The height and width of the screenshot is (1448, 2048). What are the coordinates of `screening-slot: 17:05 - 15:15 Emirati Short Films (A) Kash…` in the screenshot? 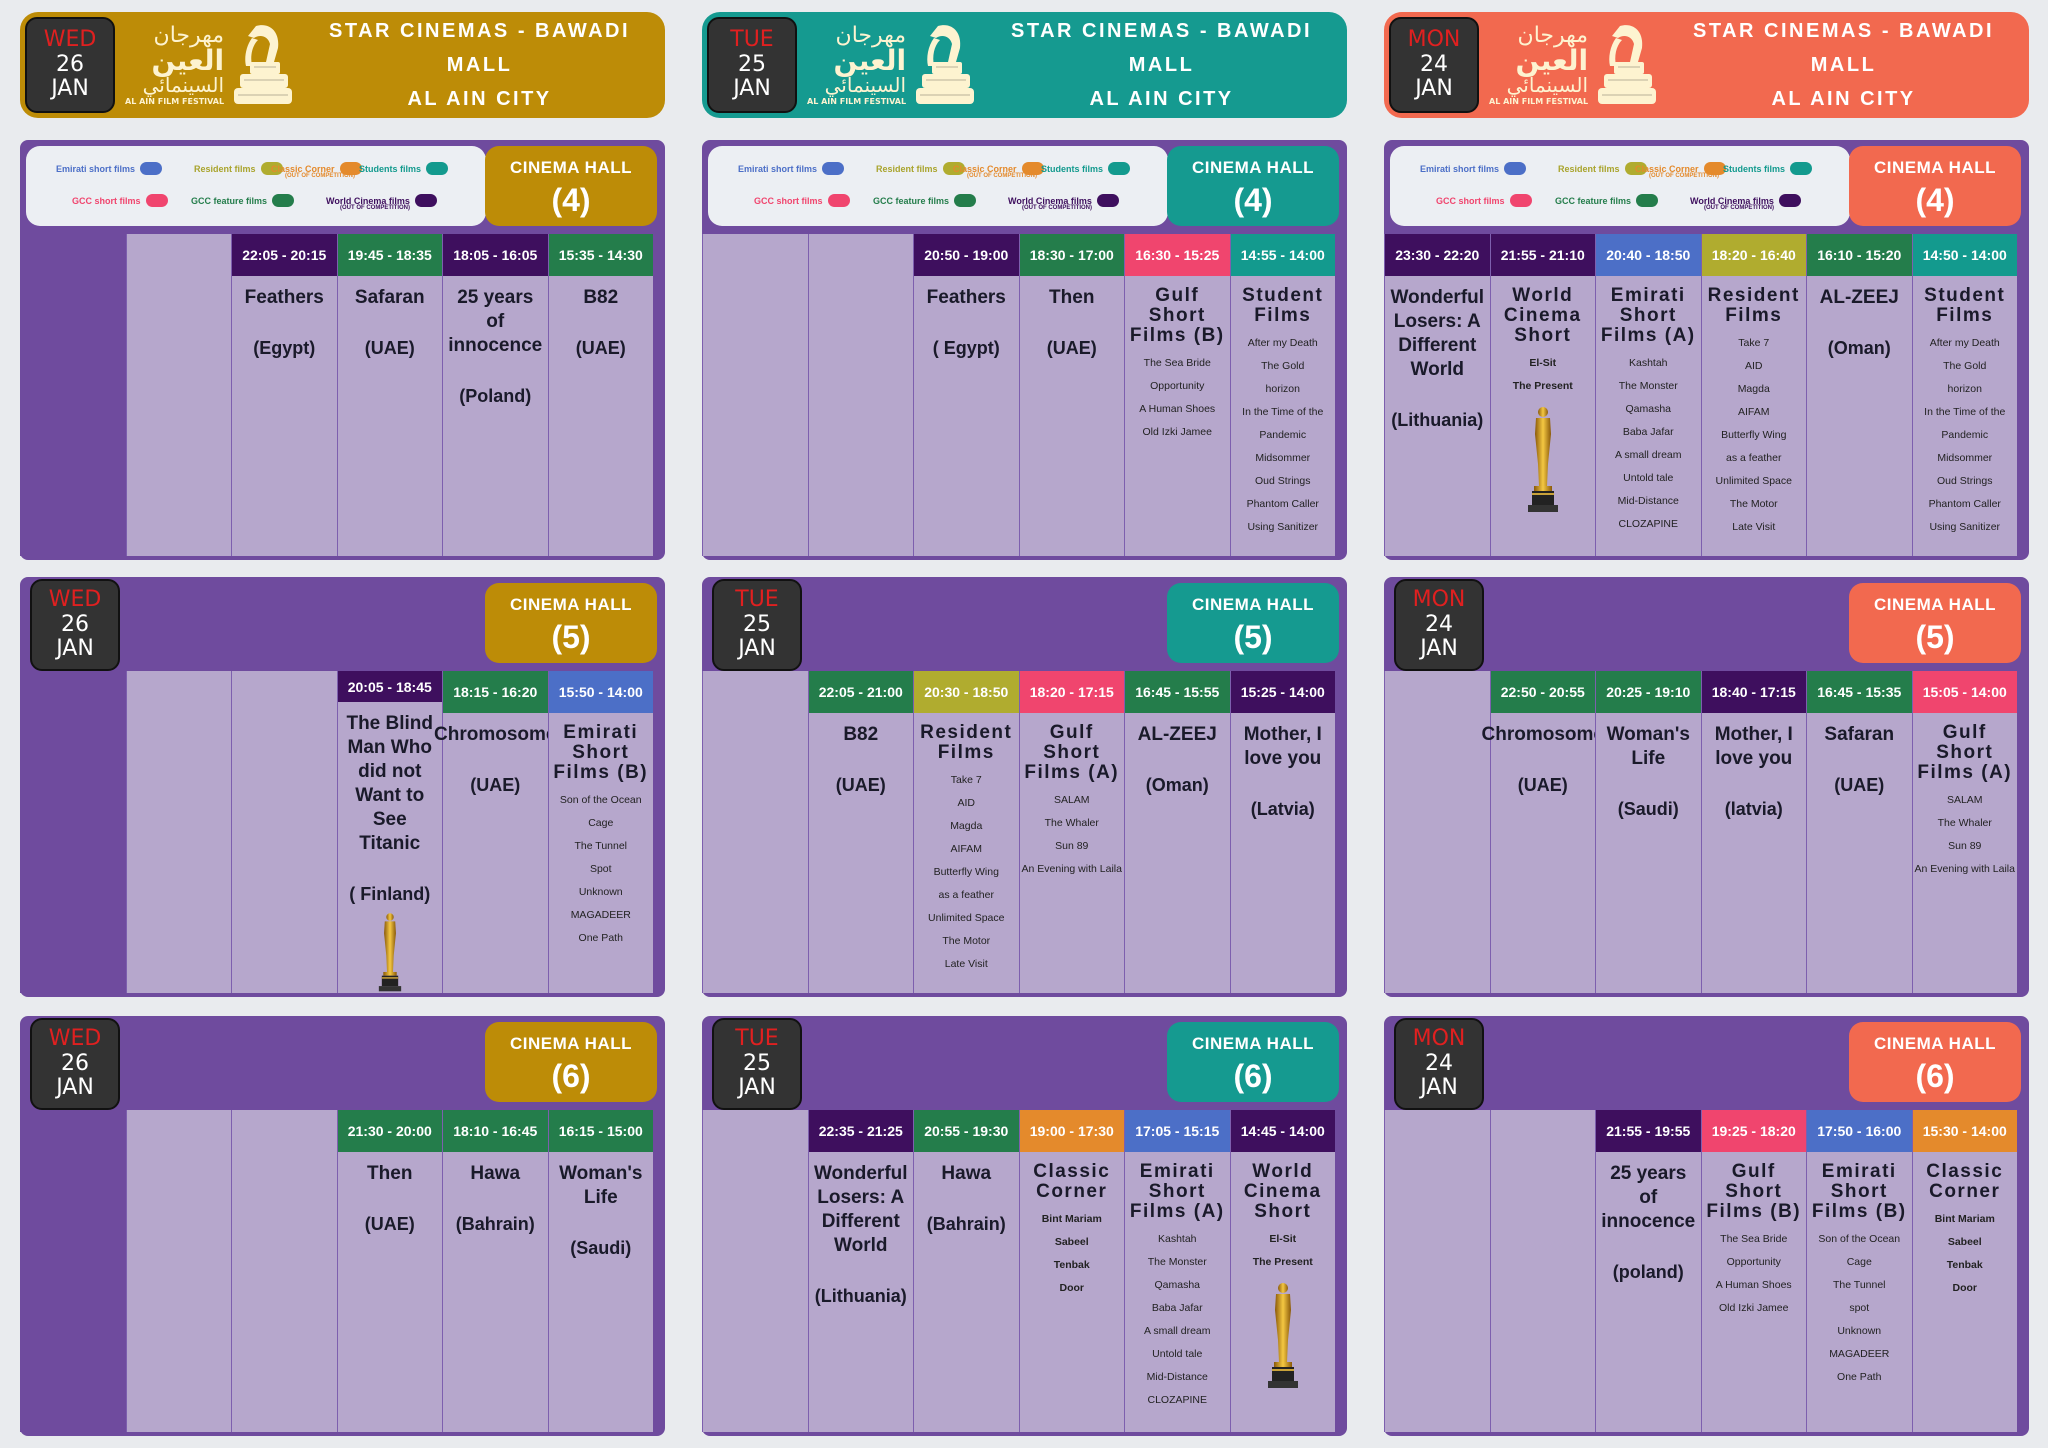 It's located at (1177, 1271).